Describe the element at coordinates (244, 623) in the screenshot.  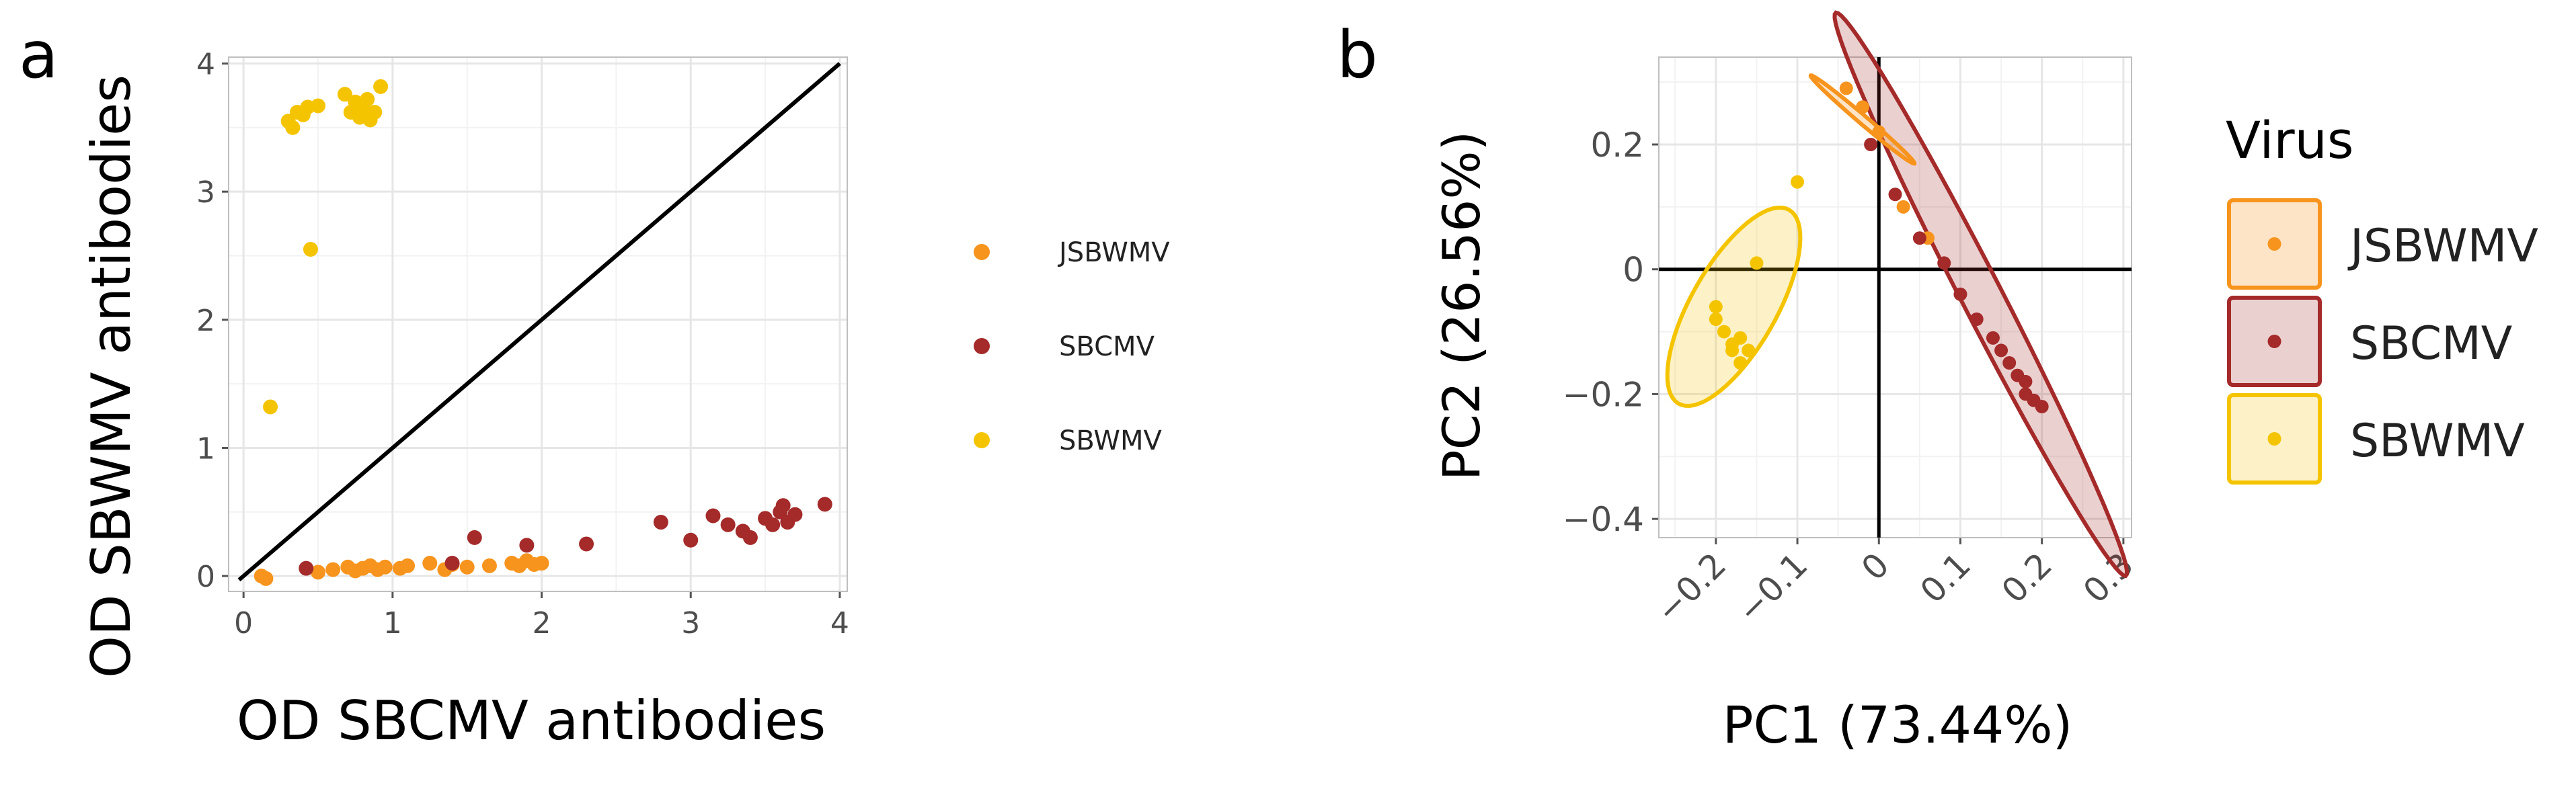
I see `chart-a-xtick-label-0: 0` at that location.